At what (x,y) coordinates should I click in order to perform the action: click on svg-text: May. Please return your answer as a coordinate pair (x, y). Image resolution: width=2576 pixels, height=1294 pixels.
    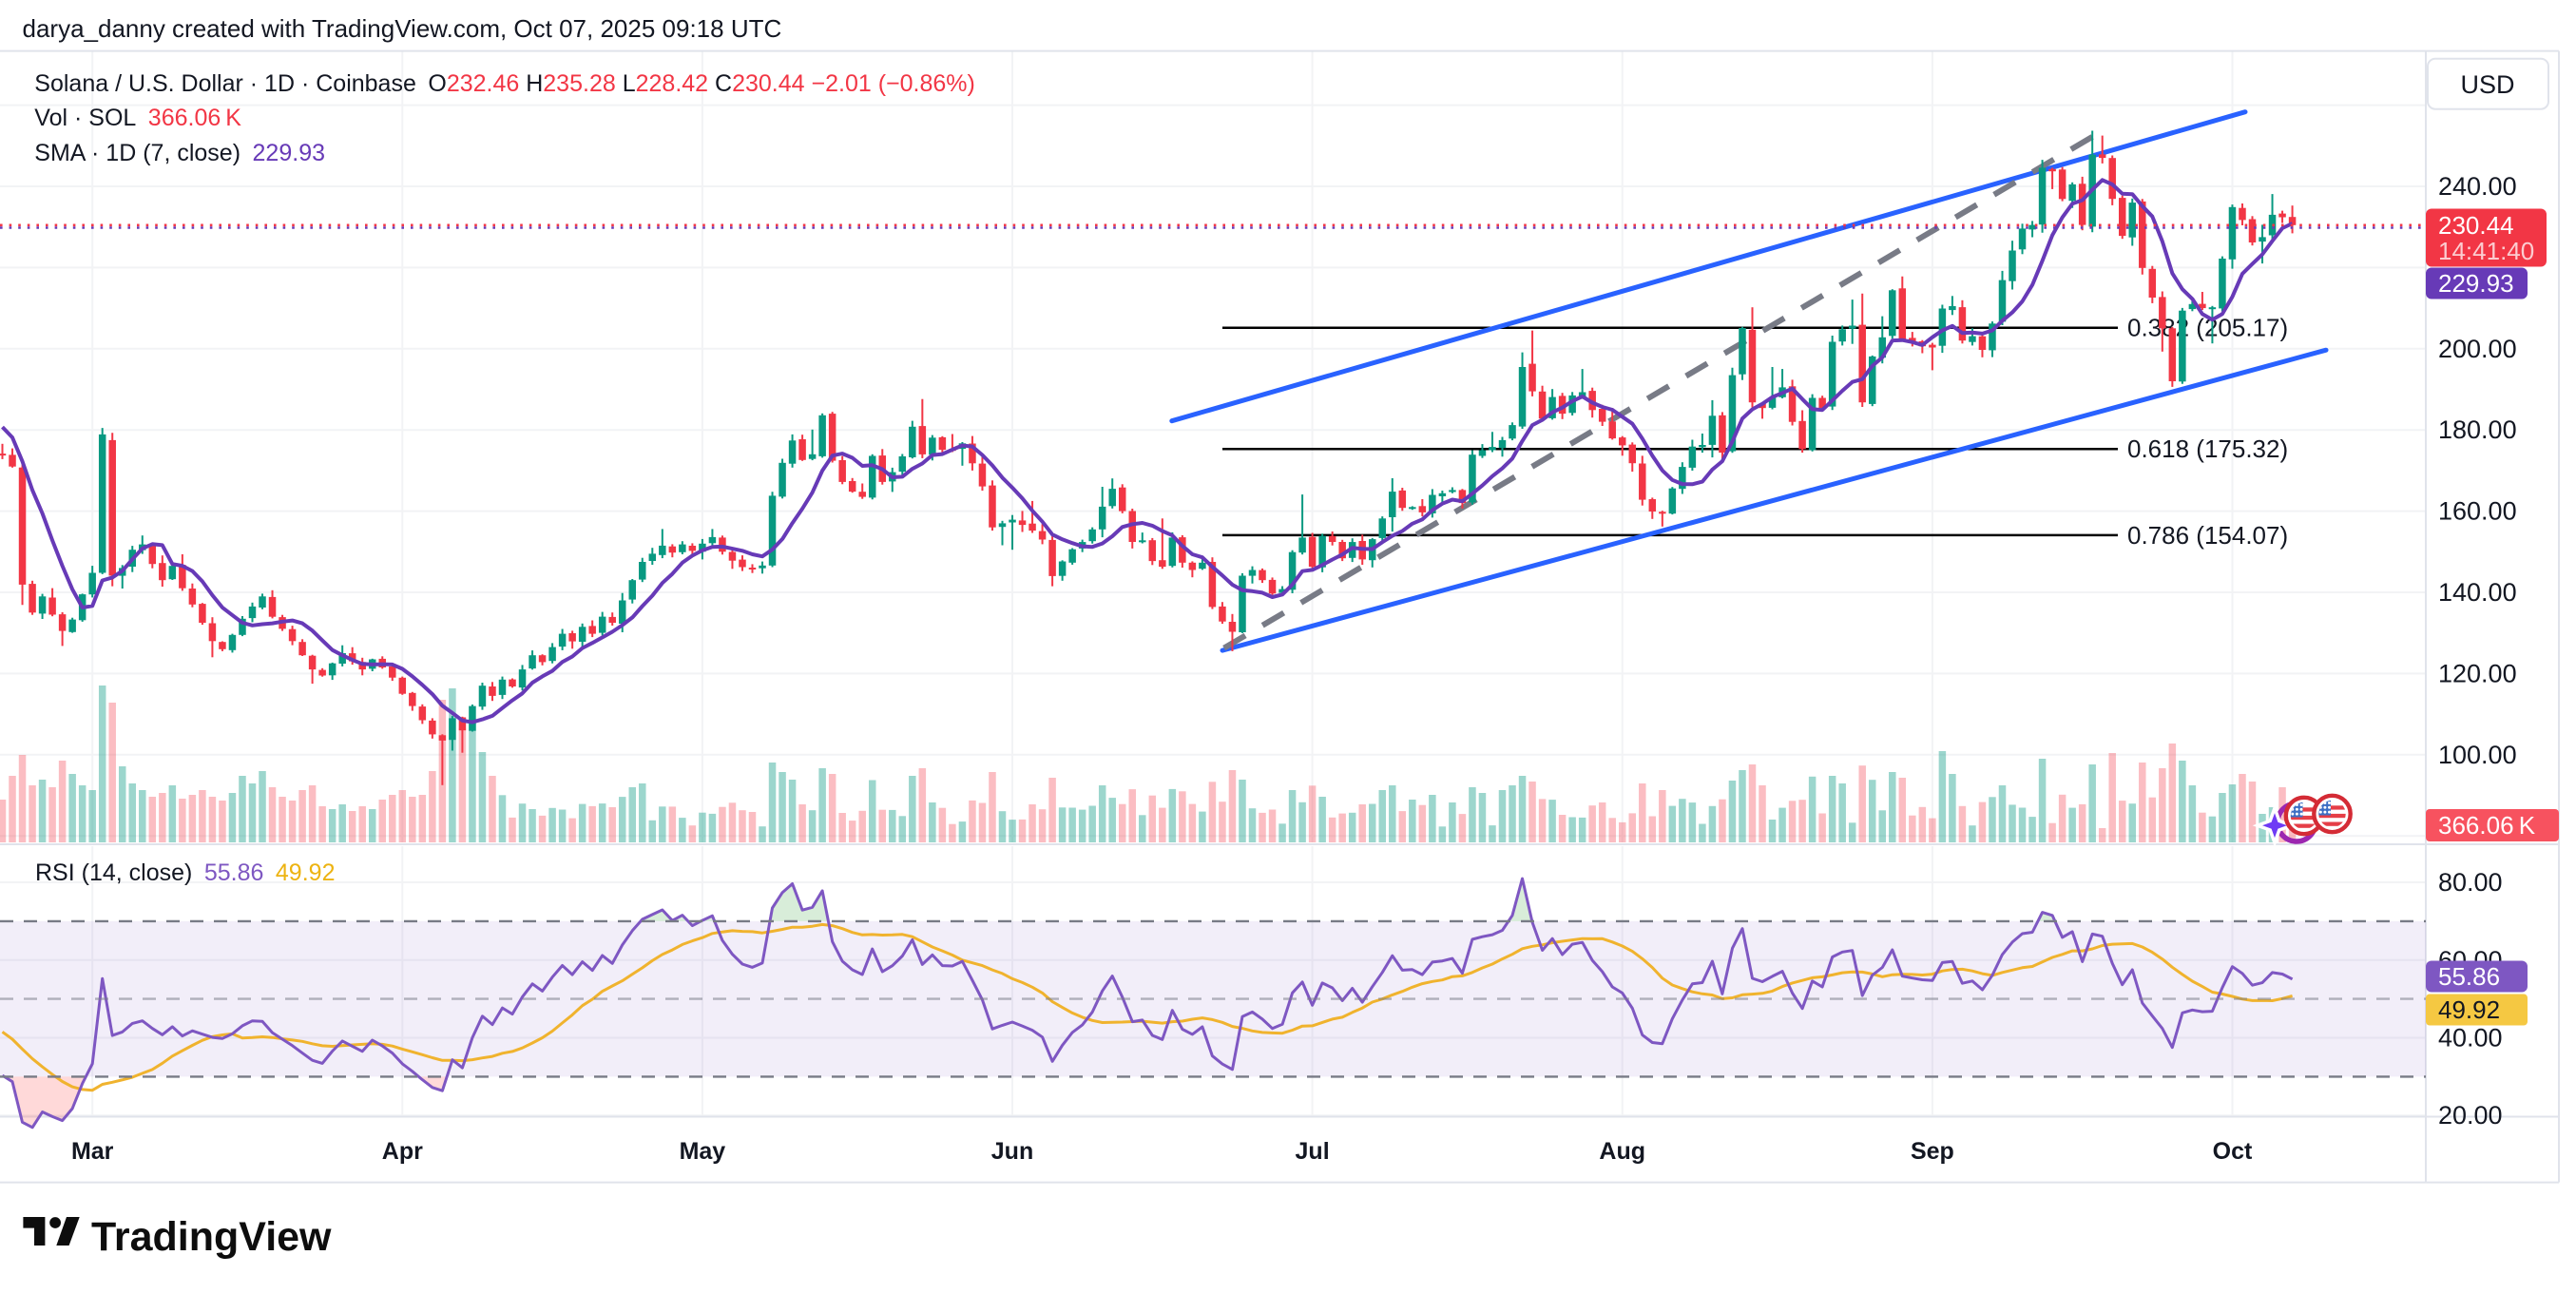
    Looking at the image, I should click on (703, 1151).